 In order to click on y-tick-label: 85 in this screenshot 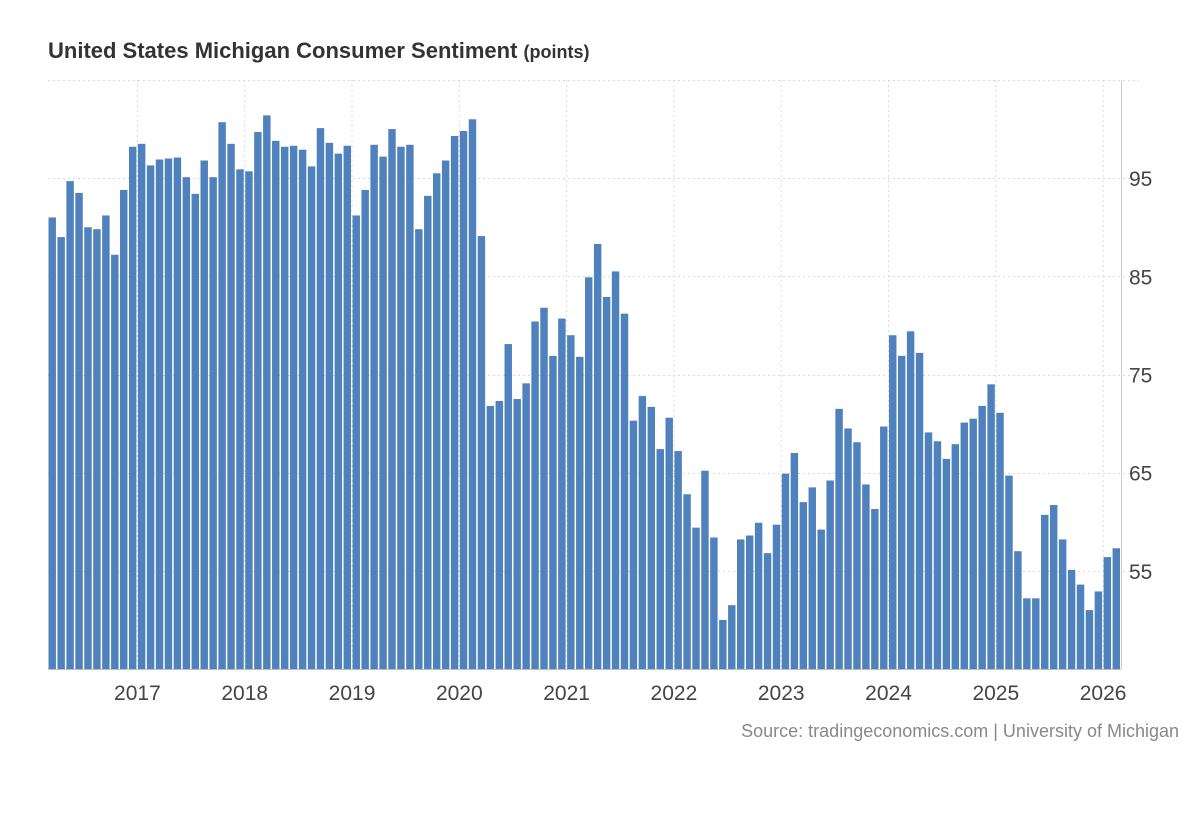, I will do `click(1140, 277)`.